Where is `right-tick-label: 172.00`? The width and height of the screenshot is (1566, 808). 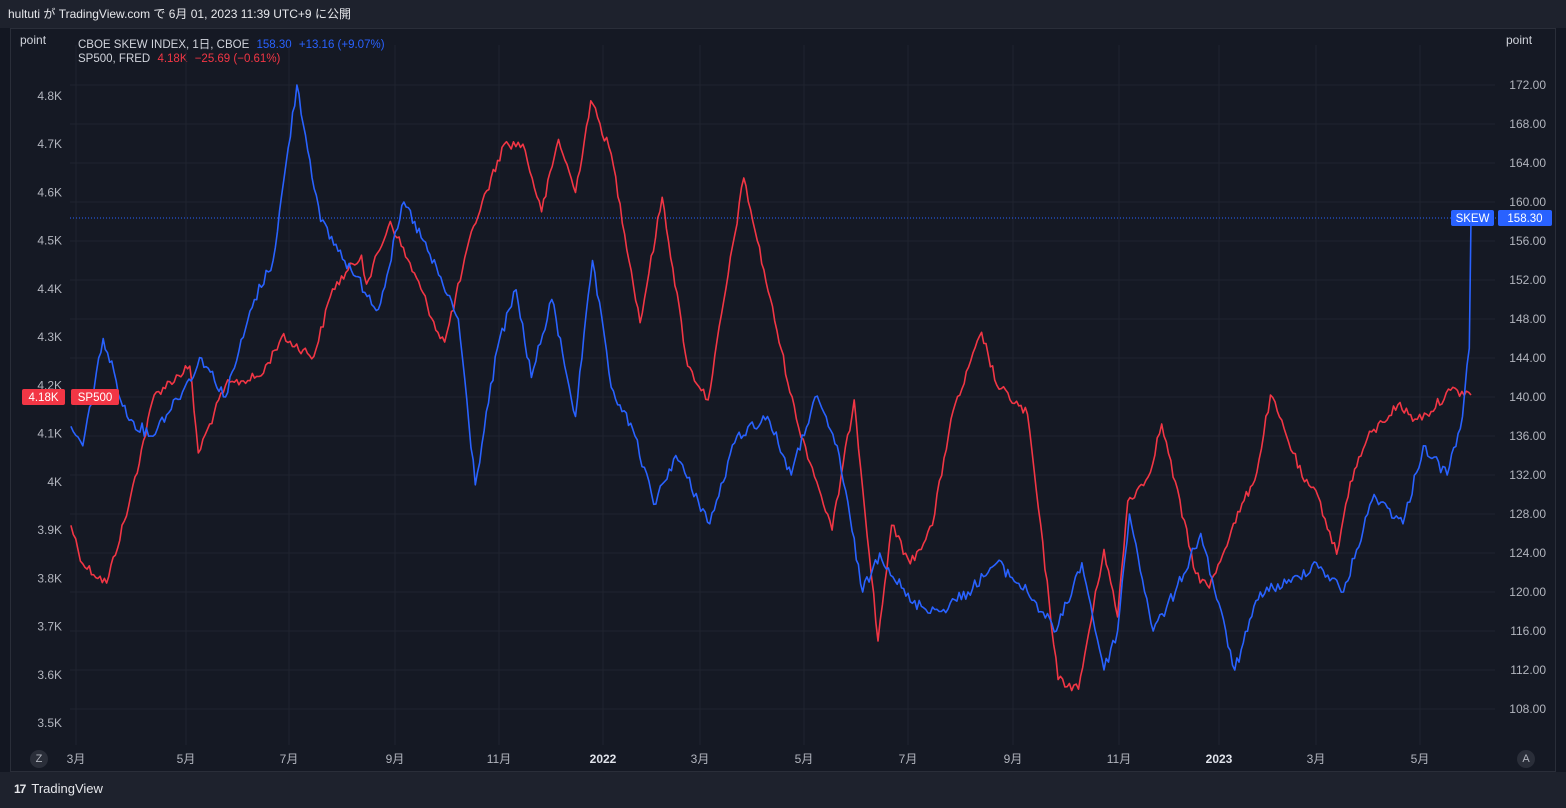
right-tick-label: 172.00 is located at coordinates (1527, 85).